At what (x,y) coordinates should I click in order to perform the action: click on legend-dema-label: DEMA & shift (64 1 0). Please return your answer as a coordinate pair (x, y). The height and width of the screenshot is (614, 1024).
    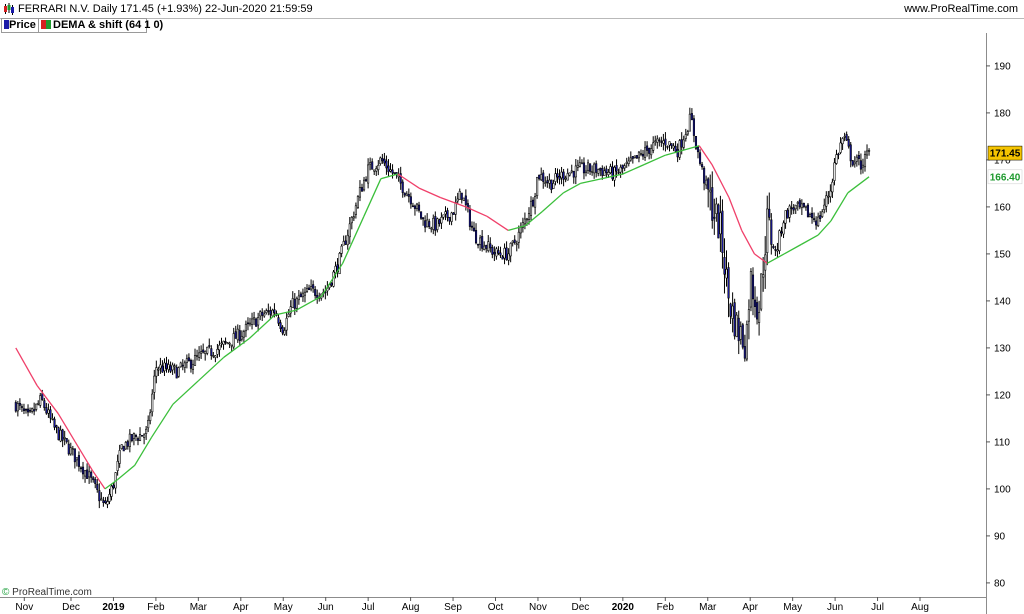
    Looking at the image, I should click on (108, 25).